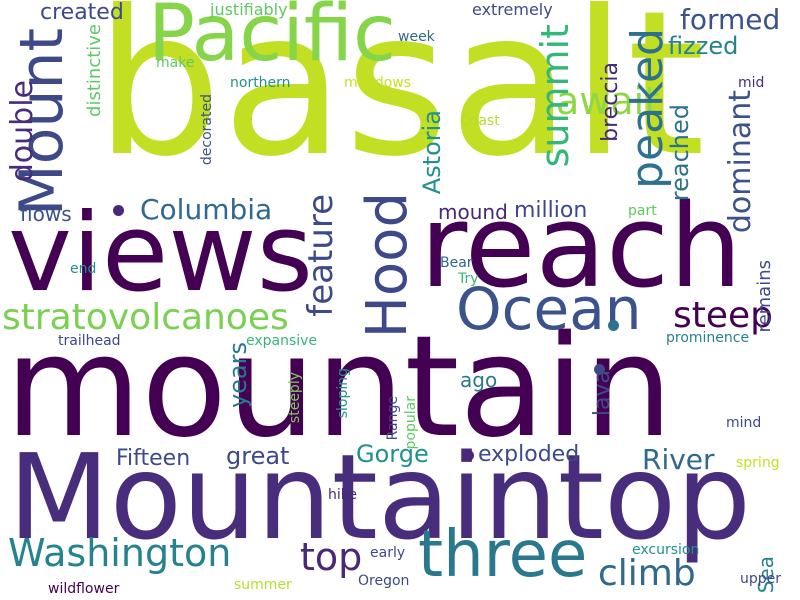  I want to click on word-reached: reached, so click(680, 153).